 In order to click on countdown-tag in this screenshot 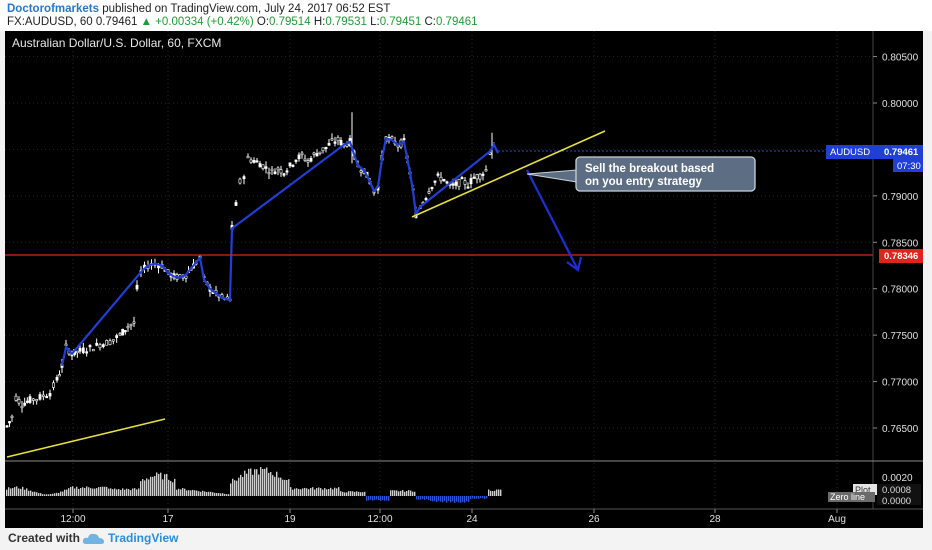, I will do `click(908, 165)`.